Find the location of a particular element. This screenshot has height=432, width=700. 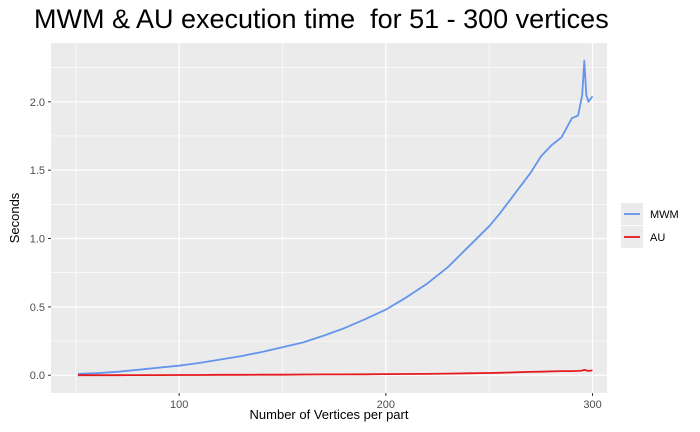

x-tick-label: 200 is located at coordinates (386, 405).